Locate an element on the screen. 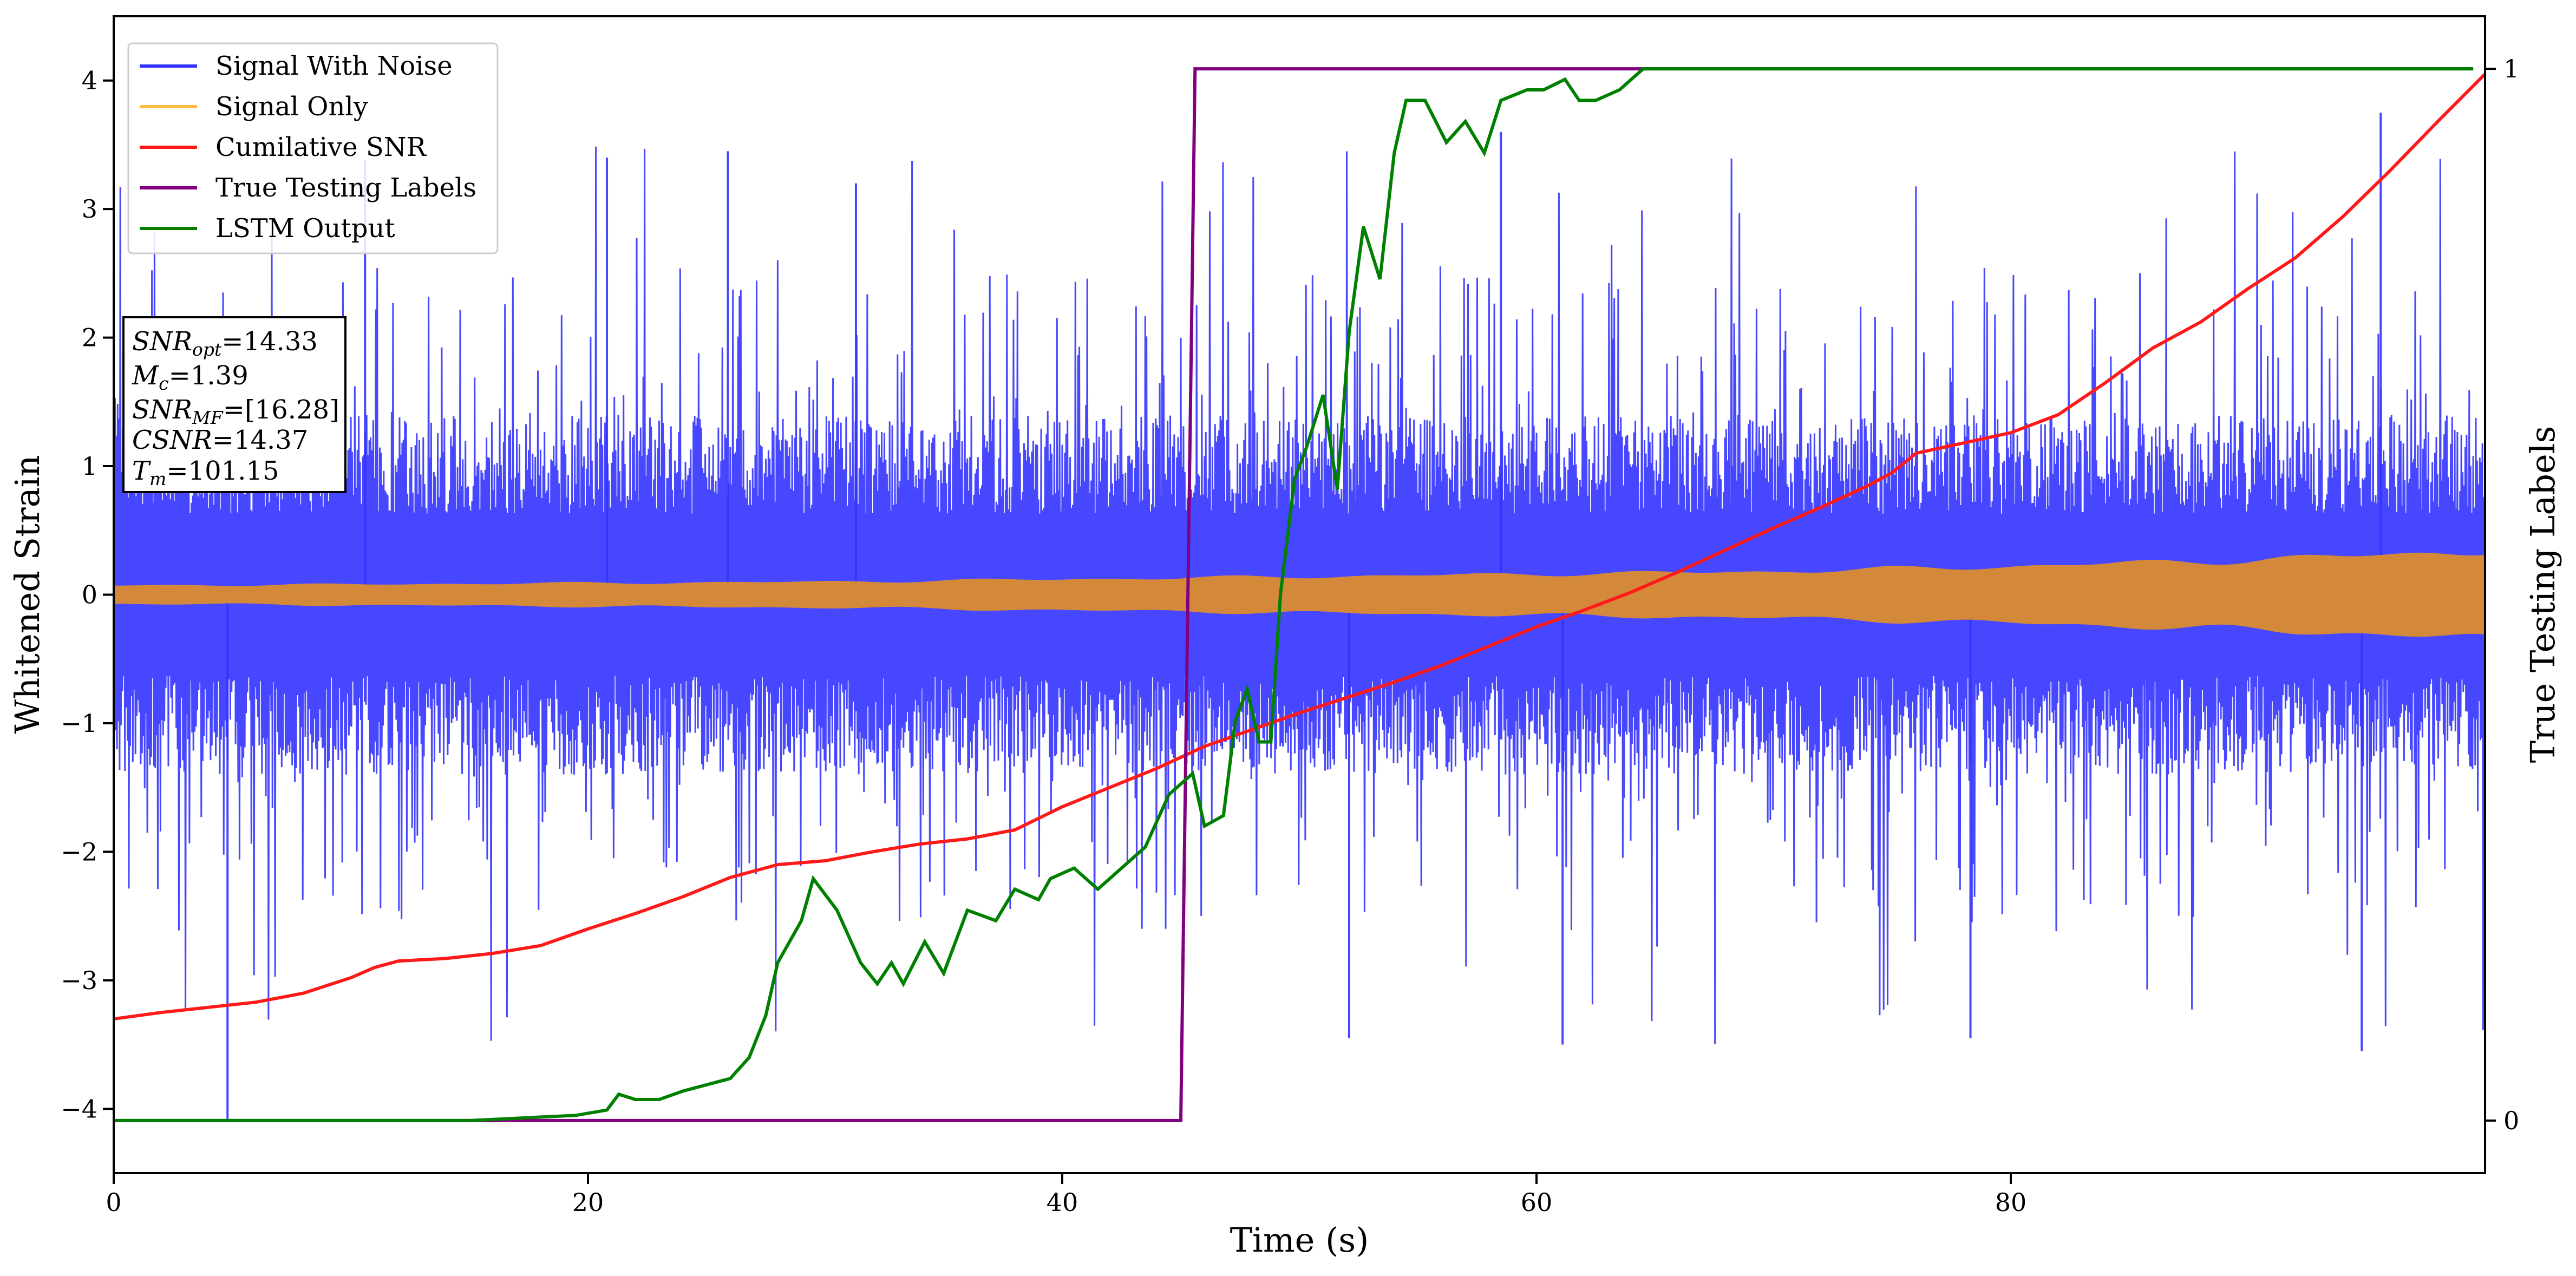 This screenshot has height=1276, width=2576. y-tick-label: 2 is located at coordinates (90, 337).